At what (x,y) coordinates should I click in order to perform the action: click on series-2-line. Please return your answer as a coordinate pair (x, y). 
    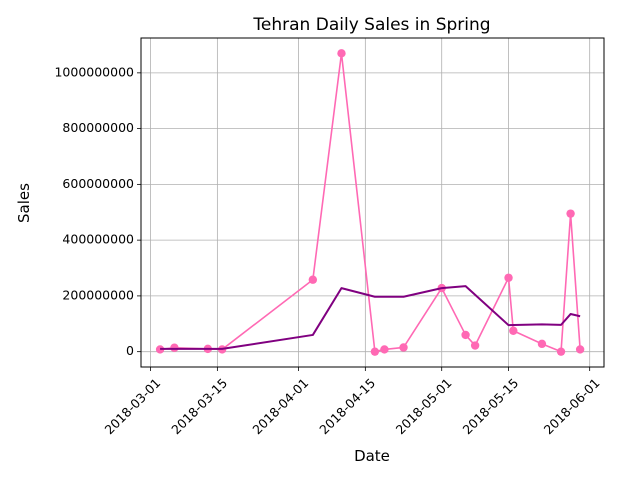
    Looking at the image, I should click on (370, 317).